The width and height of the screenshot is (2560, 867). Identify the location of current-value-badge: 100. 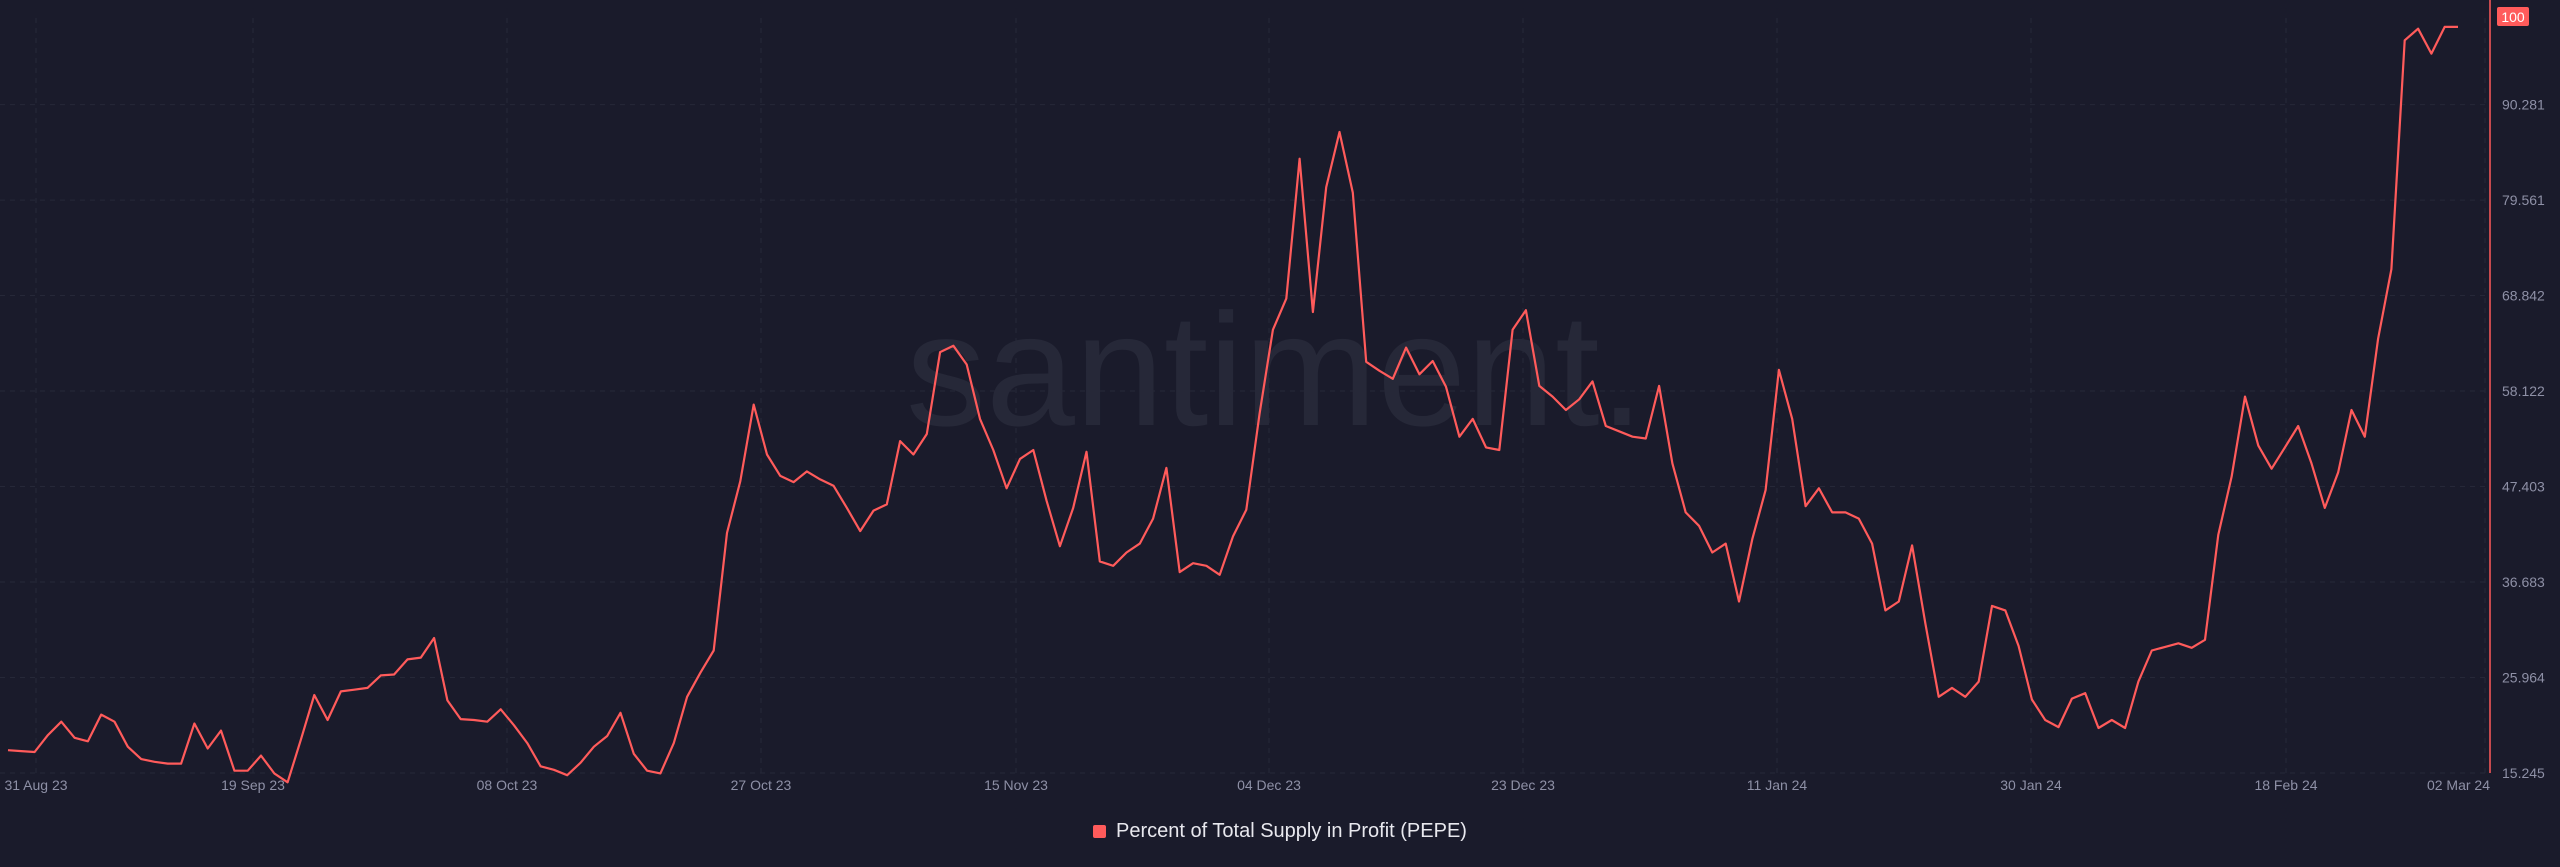
(2513, 16).